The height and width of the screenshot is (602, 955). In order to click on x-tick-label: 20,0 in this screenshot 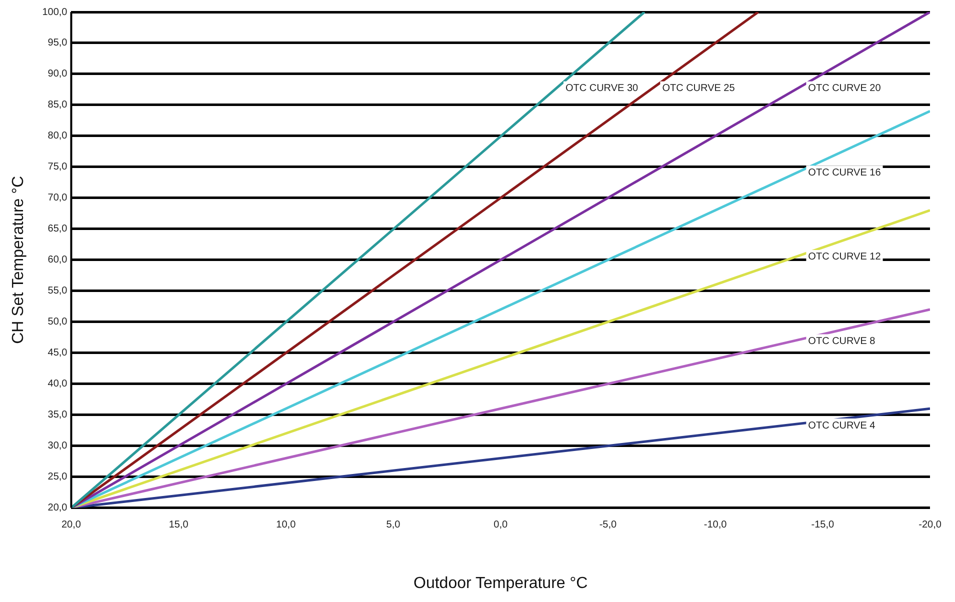, I will do `click(71, 525)`.